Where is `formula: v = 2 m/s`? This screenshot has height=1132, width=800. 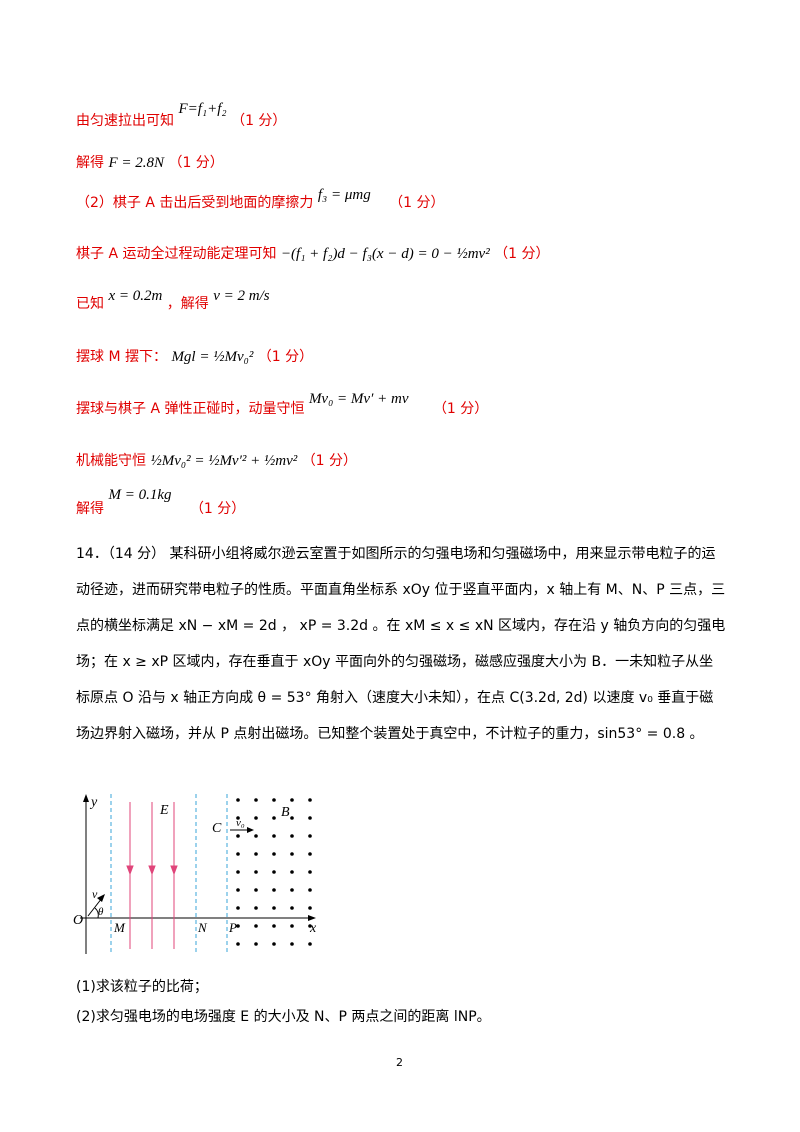
formula: v = 2 m/s is located at coordinates (241, 296).